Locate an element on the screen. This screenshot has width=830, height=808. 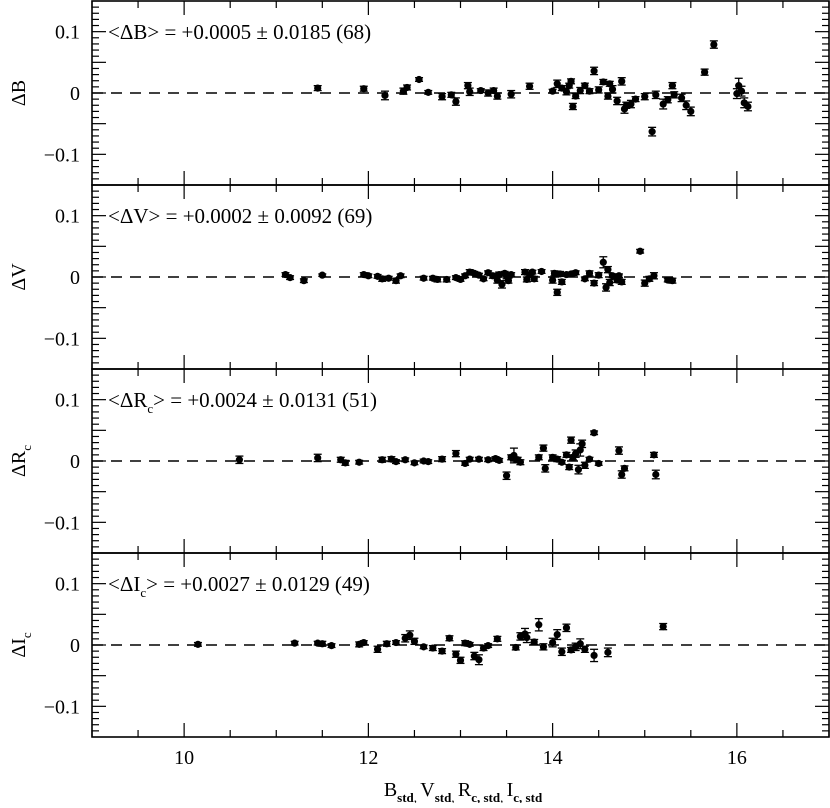
y-axis-label-main: ΔI is located at coordinates (19, 648).